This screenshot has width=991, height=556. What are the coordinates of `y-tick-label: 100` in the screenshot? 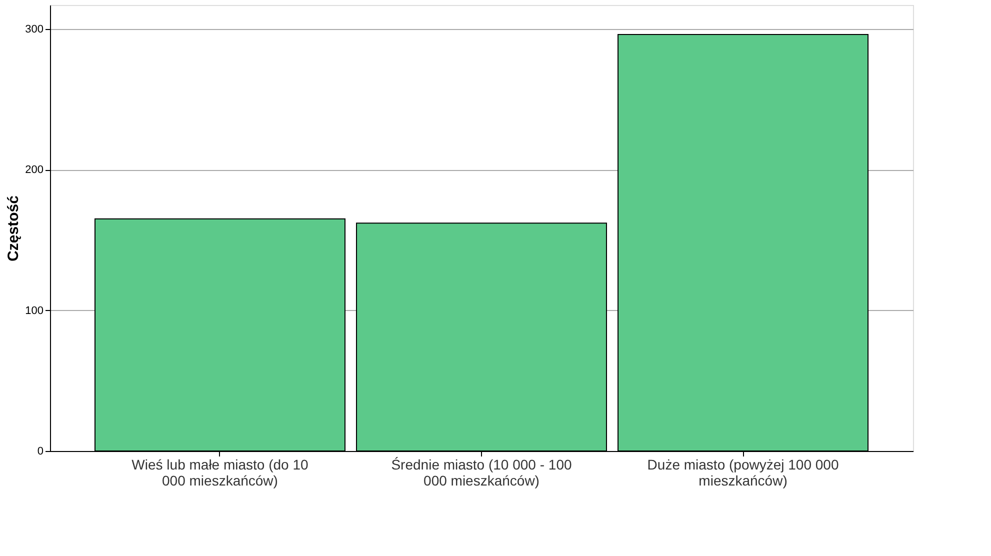 It's located at (34, 310).